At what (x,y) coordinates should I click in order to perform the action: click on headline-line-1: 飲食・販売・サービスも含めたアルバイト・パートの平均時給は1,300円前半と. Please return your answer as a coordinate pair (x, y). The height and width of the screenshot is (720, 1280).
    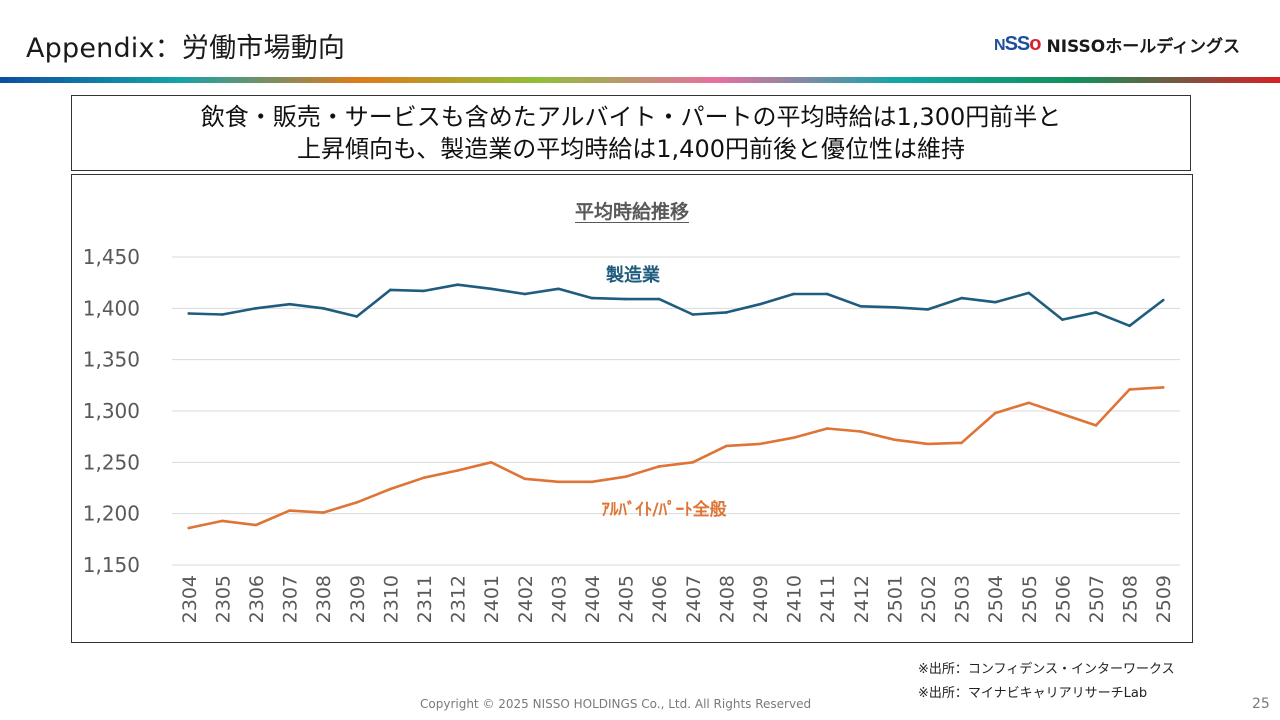
    Looking at the image, I should click on (631, 117).